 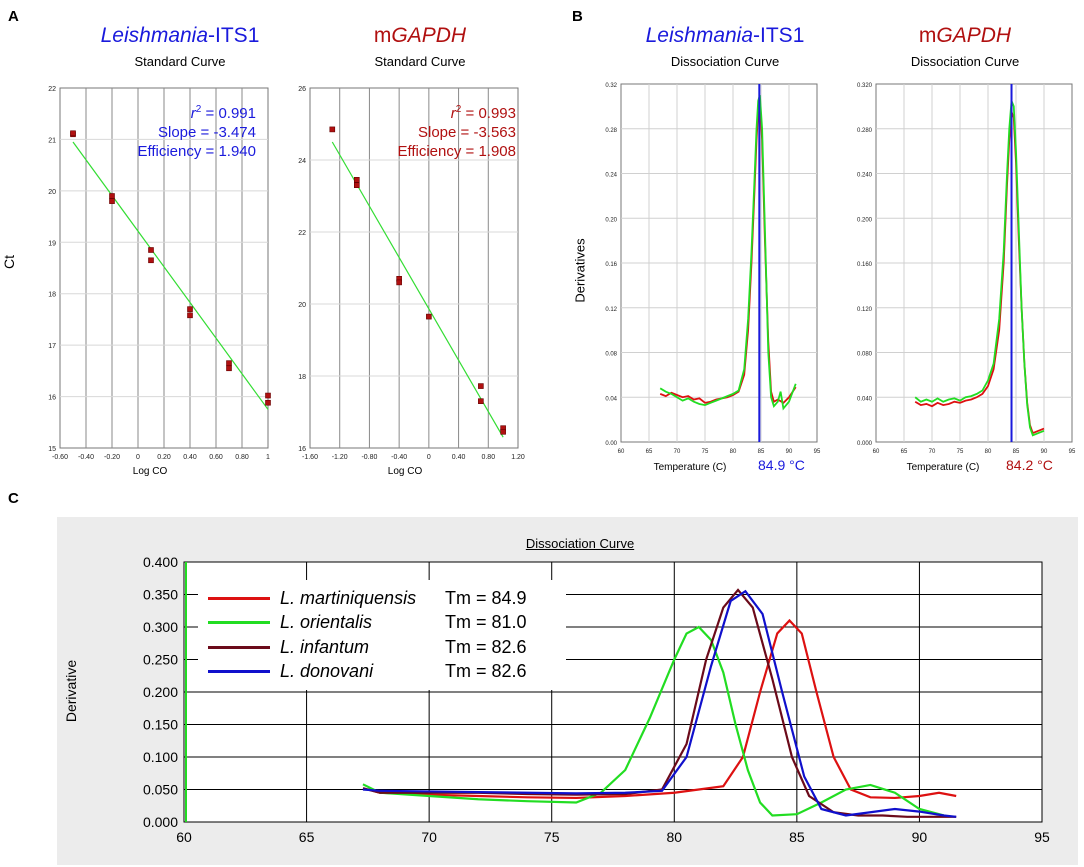 I want to click on legend-species-name: L. martiniquensis, so click(x=348, y=597).